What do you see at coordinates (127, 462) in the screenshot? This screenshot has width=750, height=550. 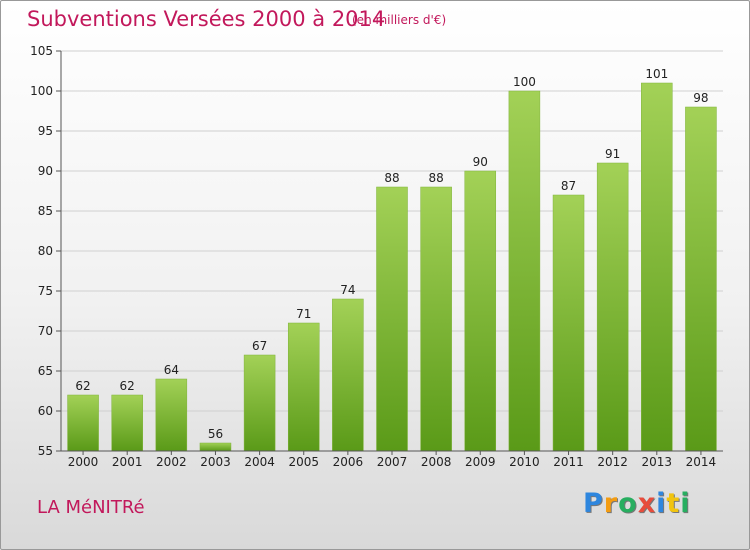 I see `x-tick-label: 2001` at bounding box center [127, 462].